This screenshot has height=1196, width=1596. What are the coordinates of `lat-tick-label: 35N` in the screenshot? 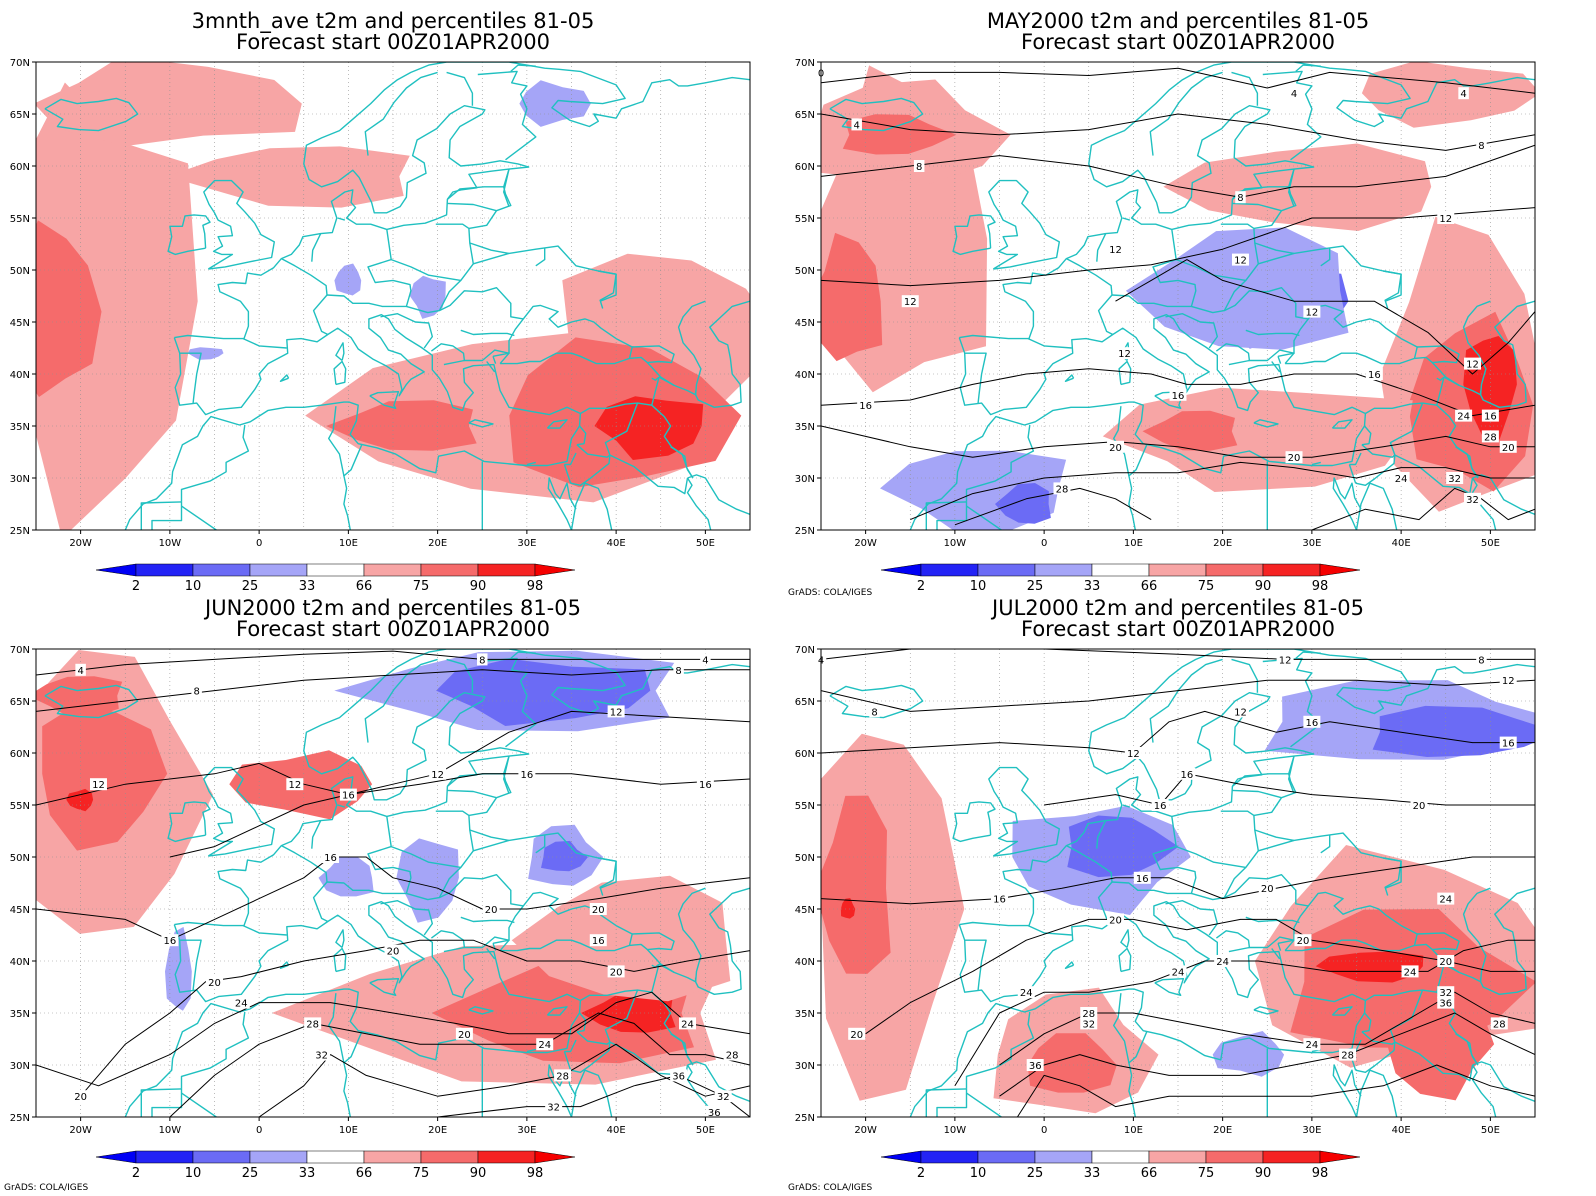 It's located at (805, 427).